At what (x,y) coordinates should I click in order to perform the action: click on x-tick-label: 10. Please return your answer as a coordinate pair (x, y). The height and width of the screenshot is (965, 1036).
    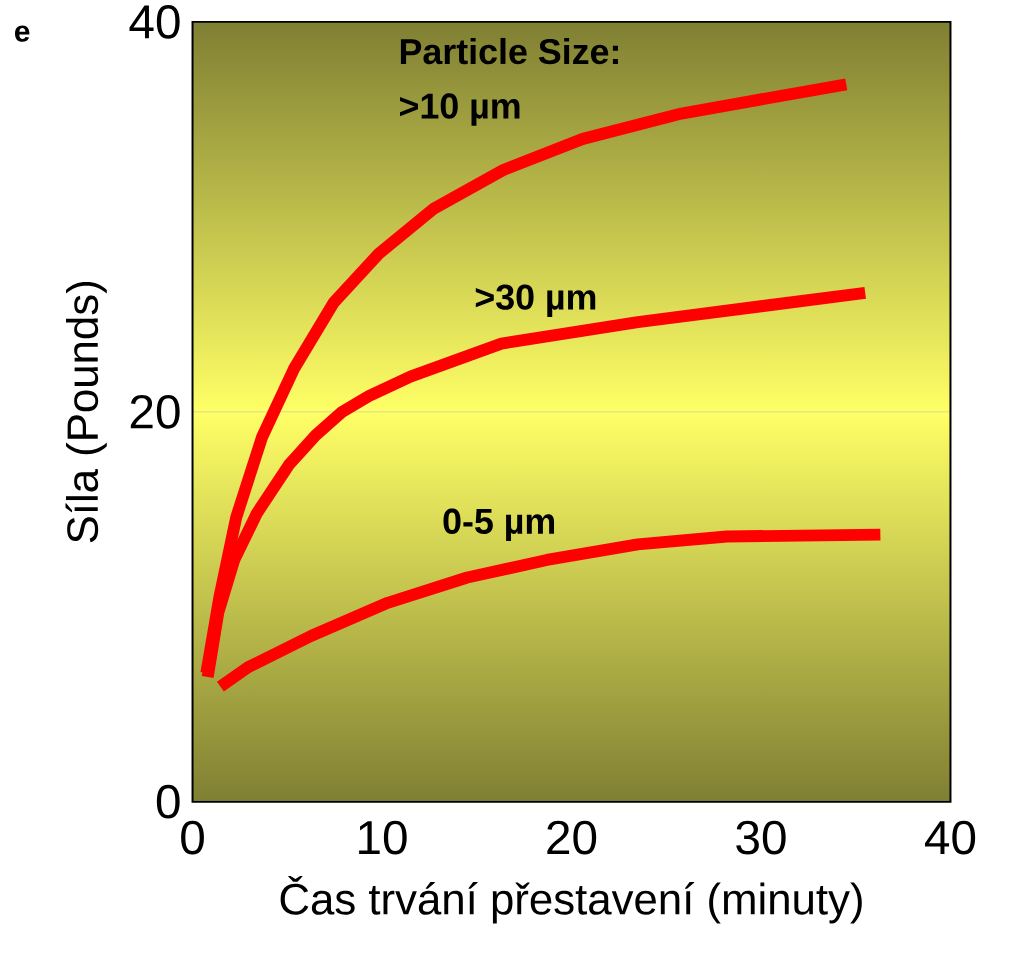
    Looking at the image, I should click on (383, 837).